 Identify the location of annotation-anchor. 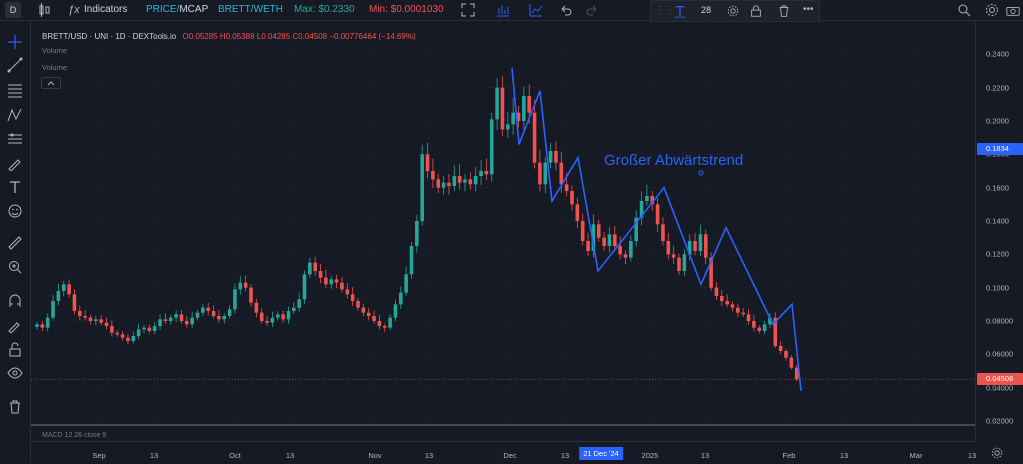
(701, 173).